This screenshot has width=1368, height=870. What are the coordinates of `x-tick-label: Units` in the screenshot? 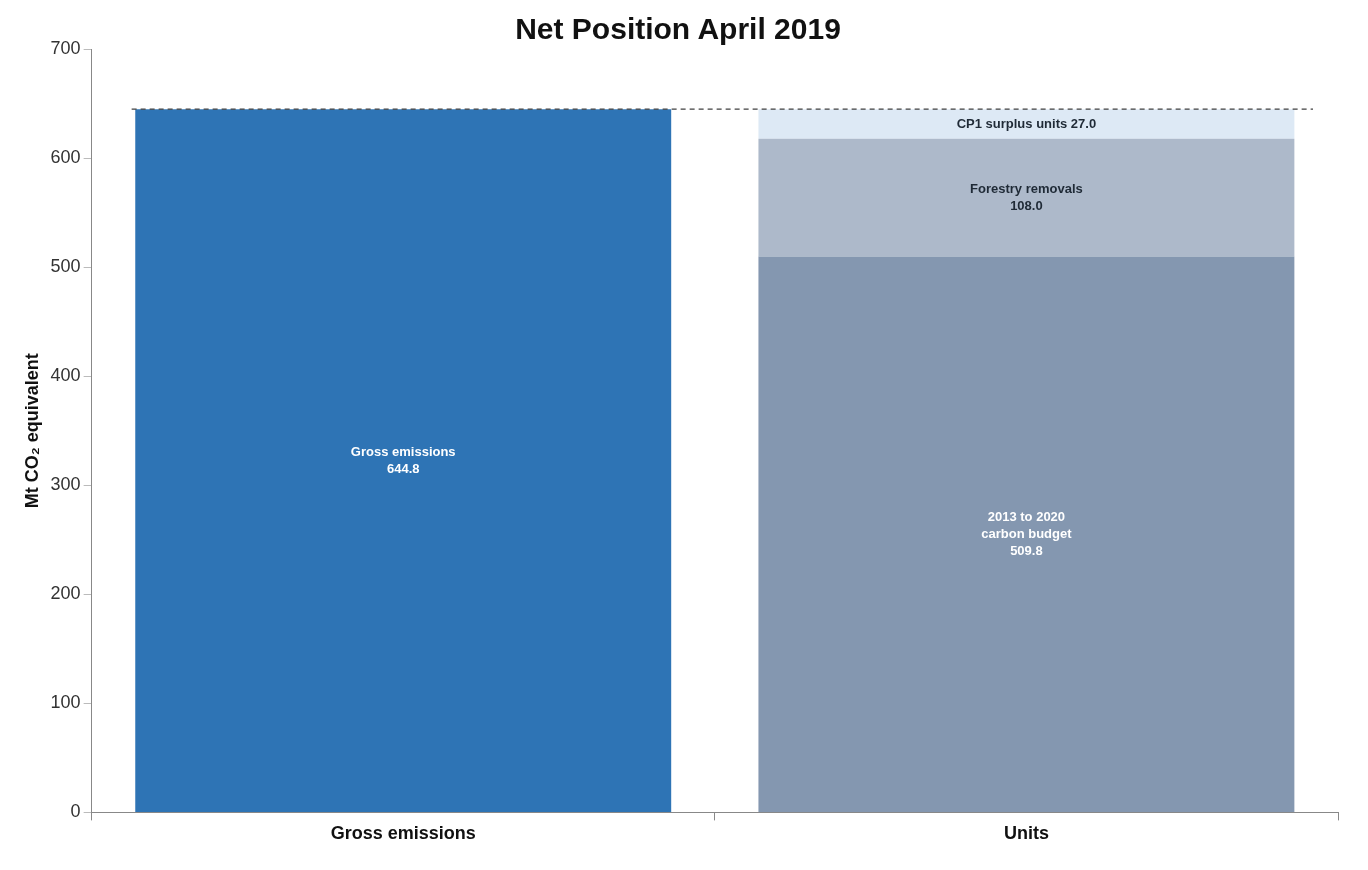 It's located at (1026, 833).